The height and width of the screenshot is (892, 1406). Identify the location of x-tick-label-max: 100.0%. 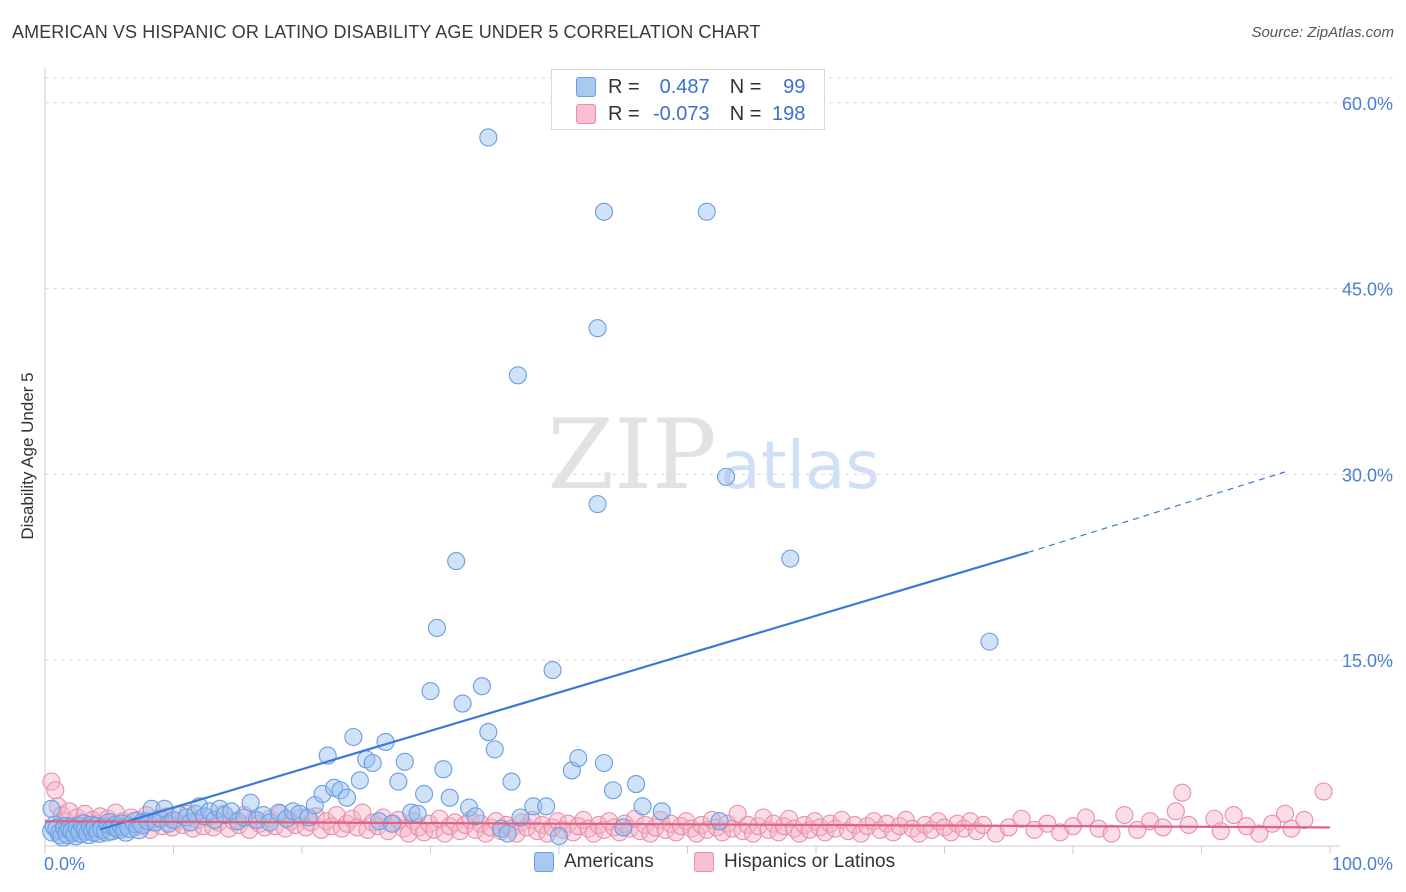
(1362, 864).